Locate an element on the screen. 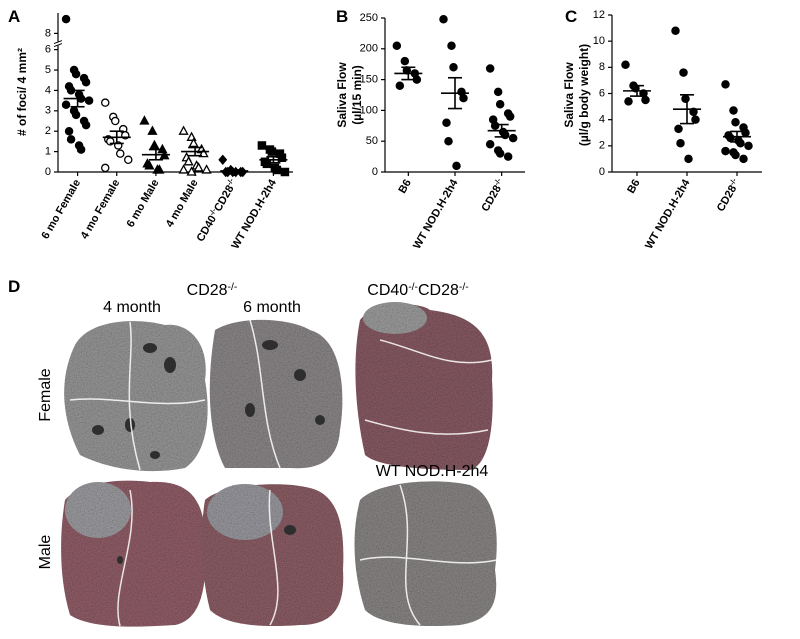 The height and width of the screenshot is (639, 800). group-title: CD28-/- is located at coordinates (212, 291).